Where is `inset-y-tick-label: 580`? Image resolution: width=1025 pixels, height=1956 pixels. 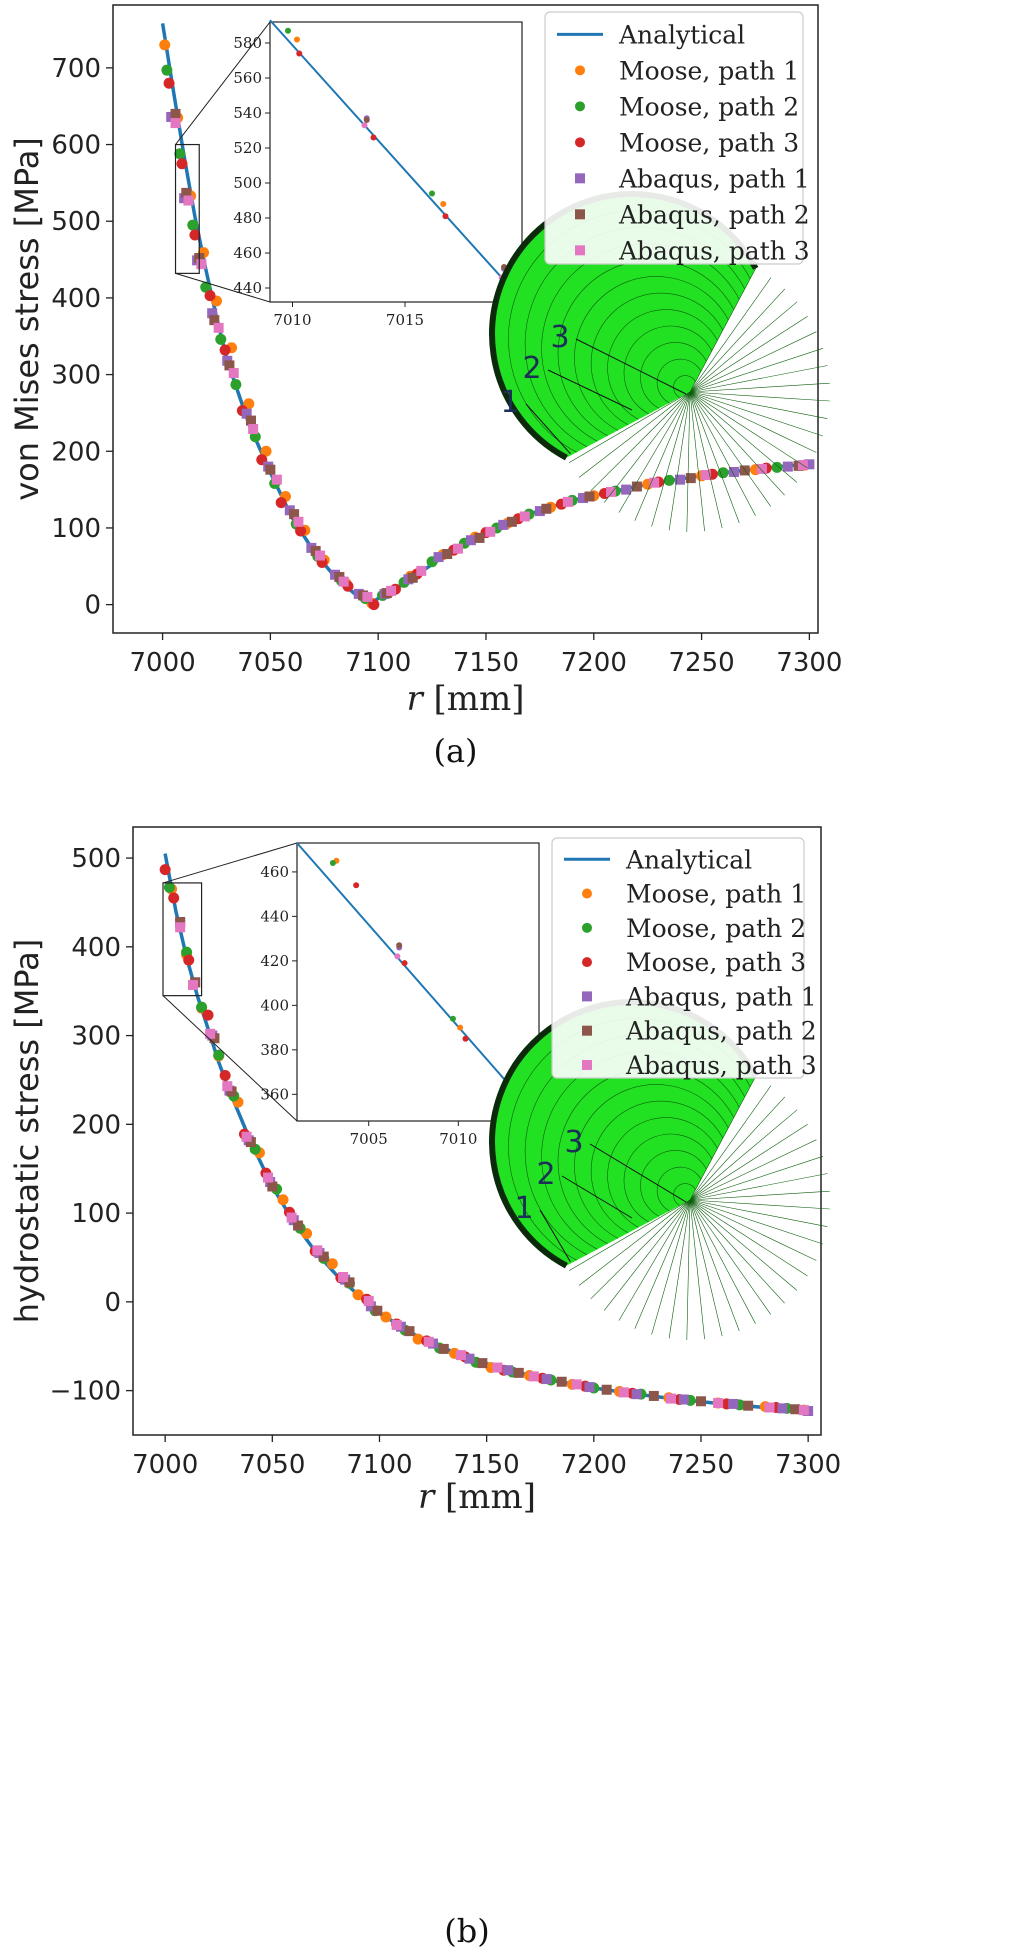
inset-y-tick-label: 580 is located at coordinates (247, 43).